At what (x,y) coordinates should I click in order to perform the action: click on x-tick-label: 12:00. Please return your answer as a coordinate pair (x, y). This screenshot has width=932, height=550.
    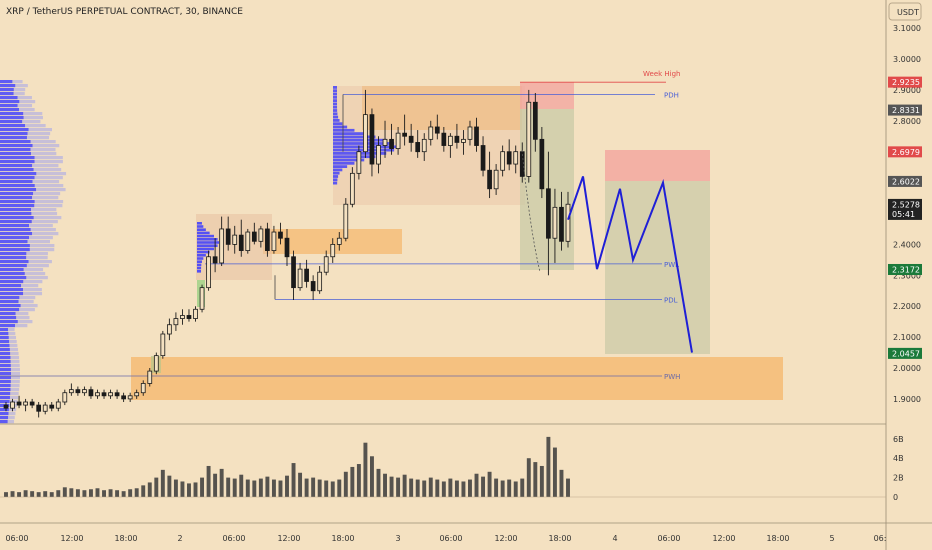
    Looking at the image, I should click on (71, 538).